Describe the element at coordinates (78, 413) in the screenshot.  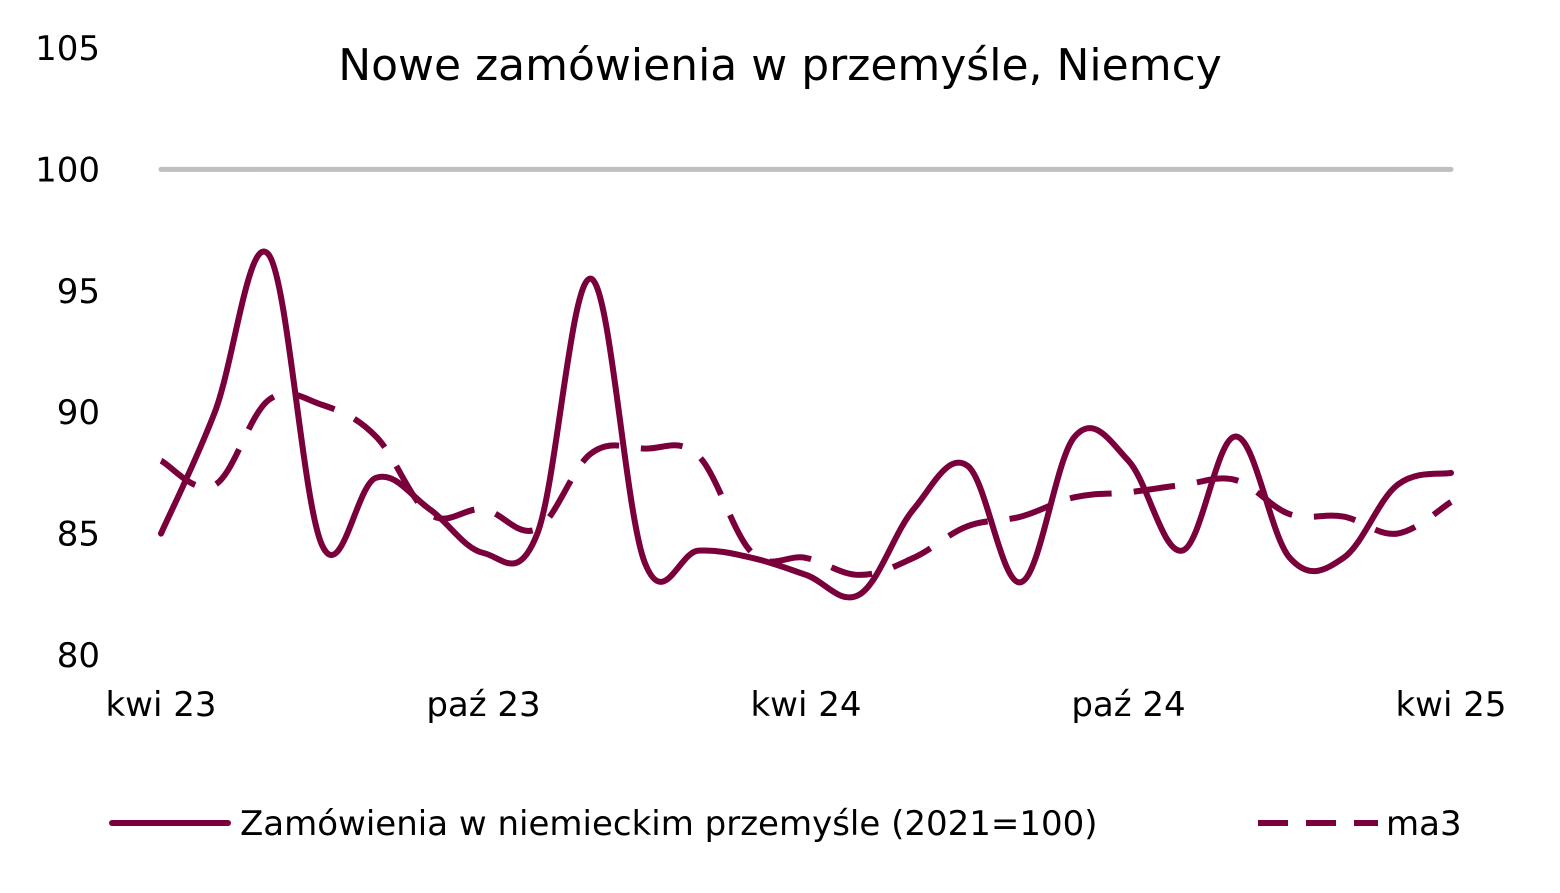
I see `y-tick-label: 90` at that location.